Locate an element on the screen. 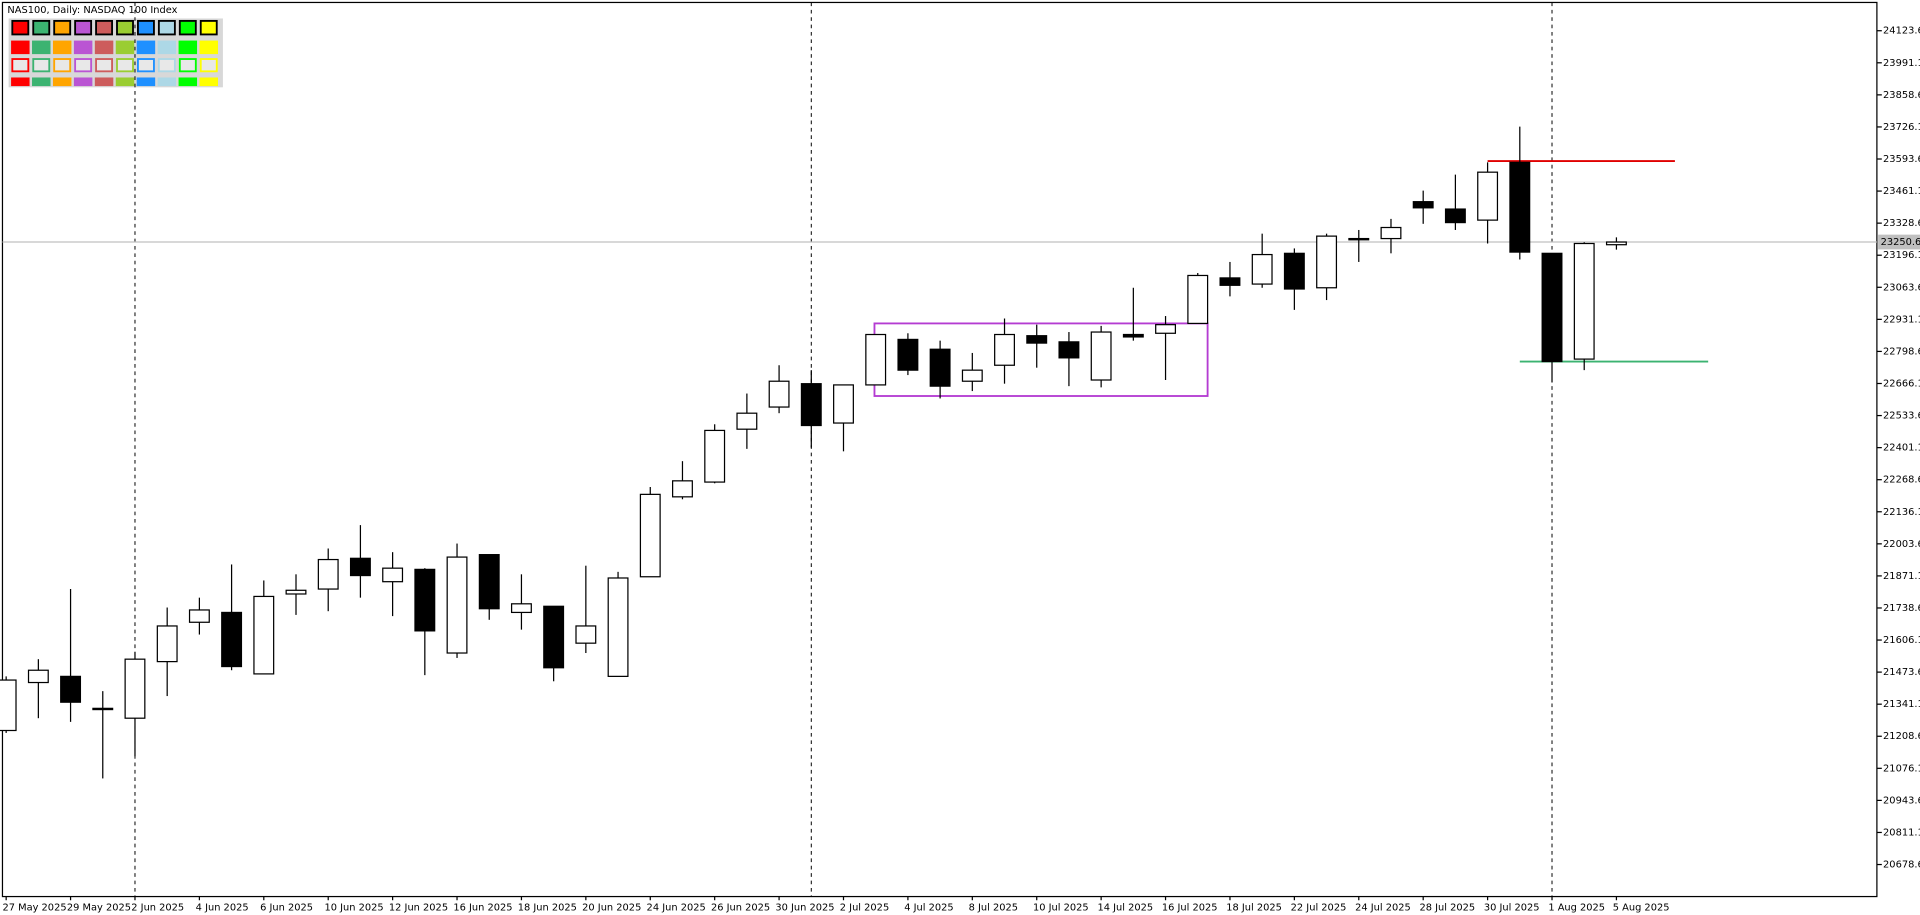 This screenshot has height=915, width=1920. y-tick-label: 23858.6 is located at coordinates (1901, 95).